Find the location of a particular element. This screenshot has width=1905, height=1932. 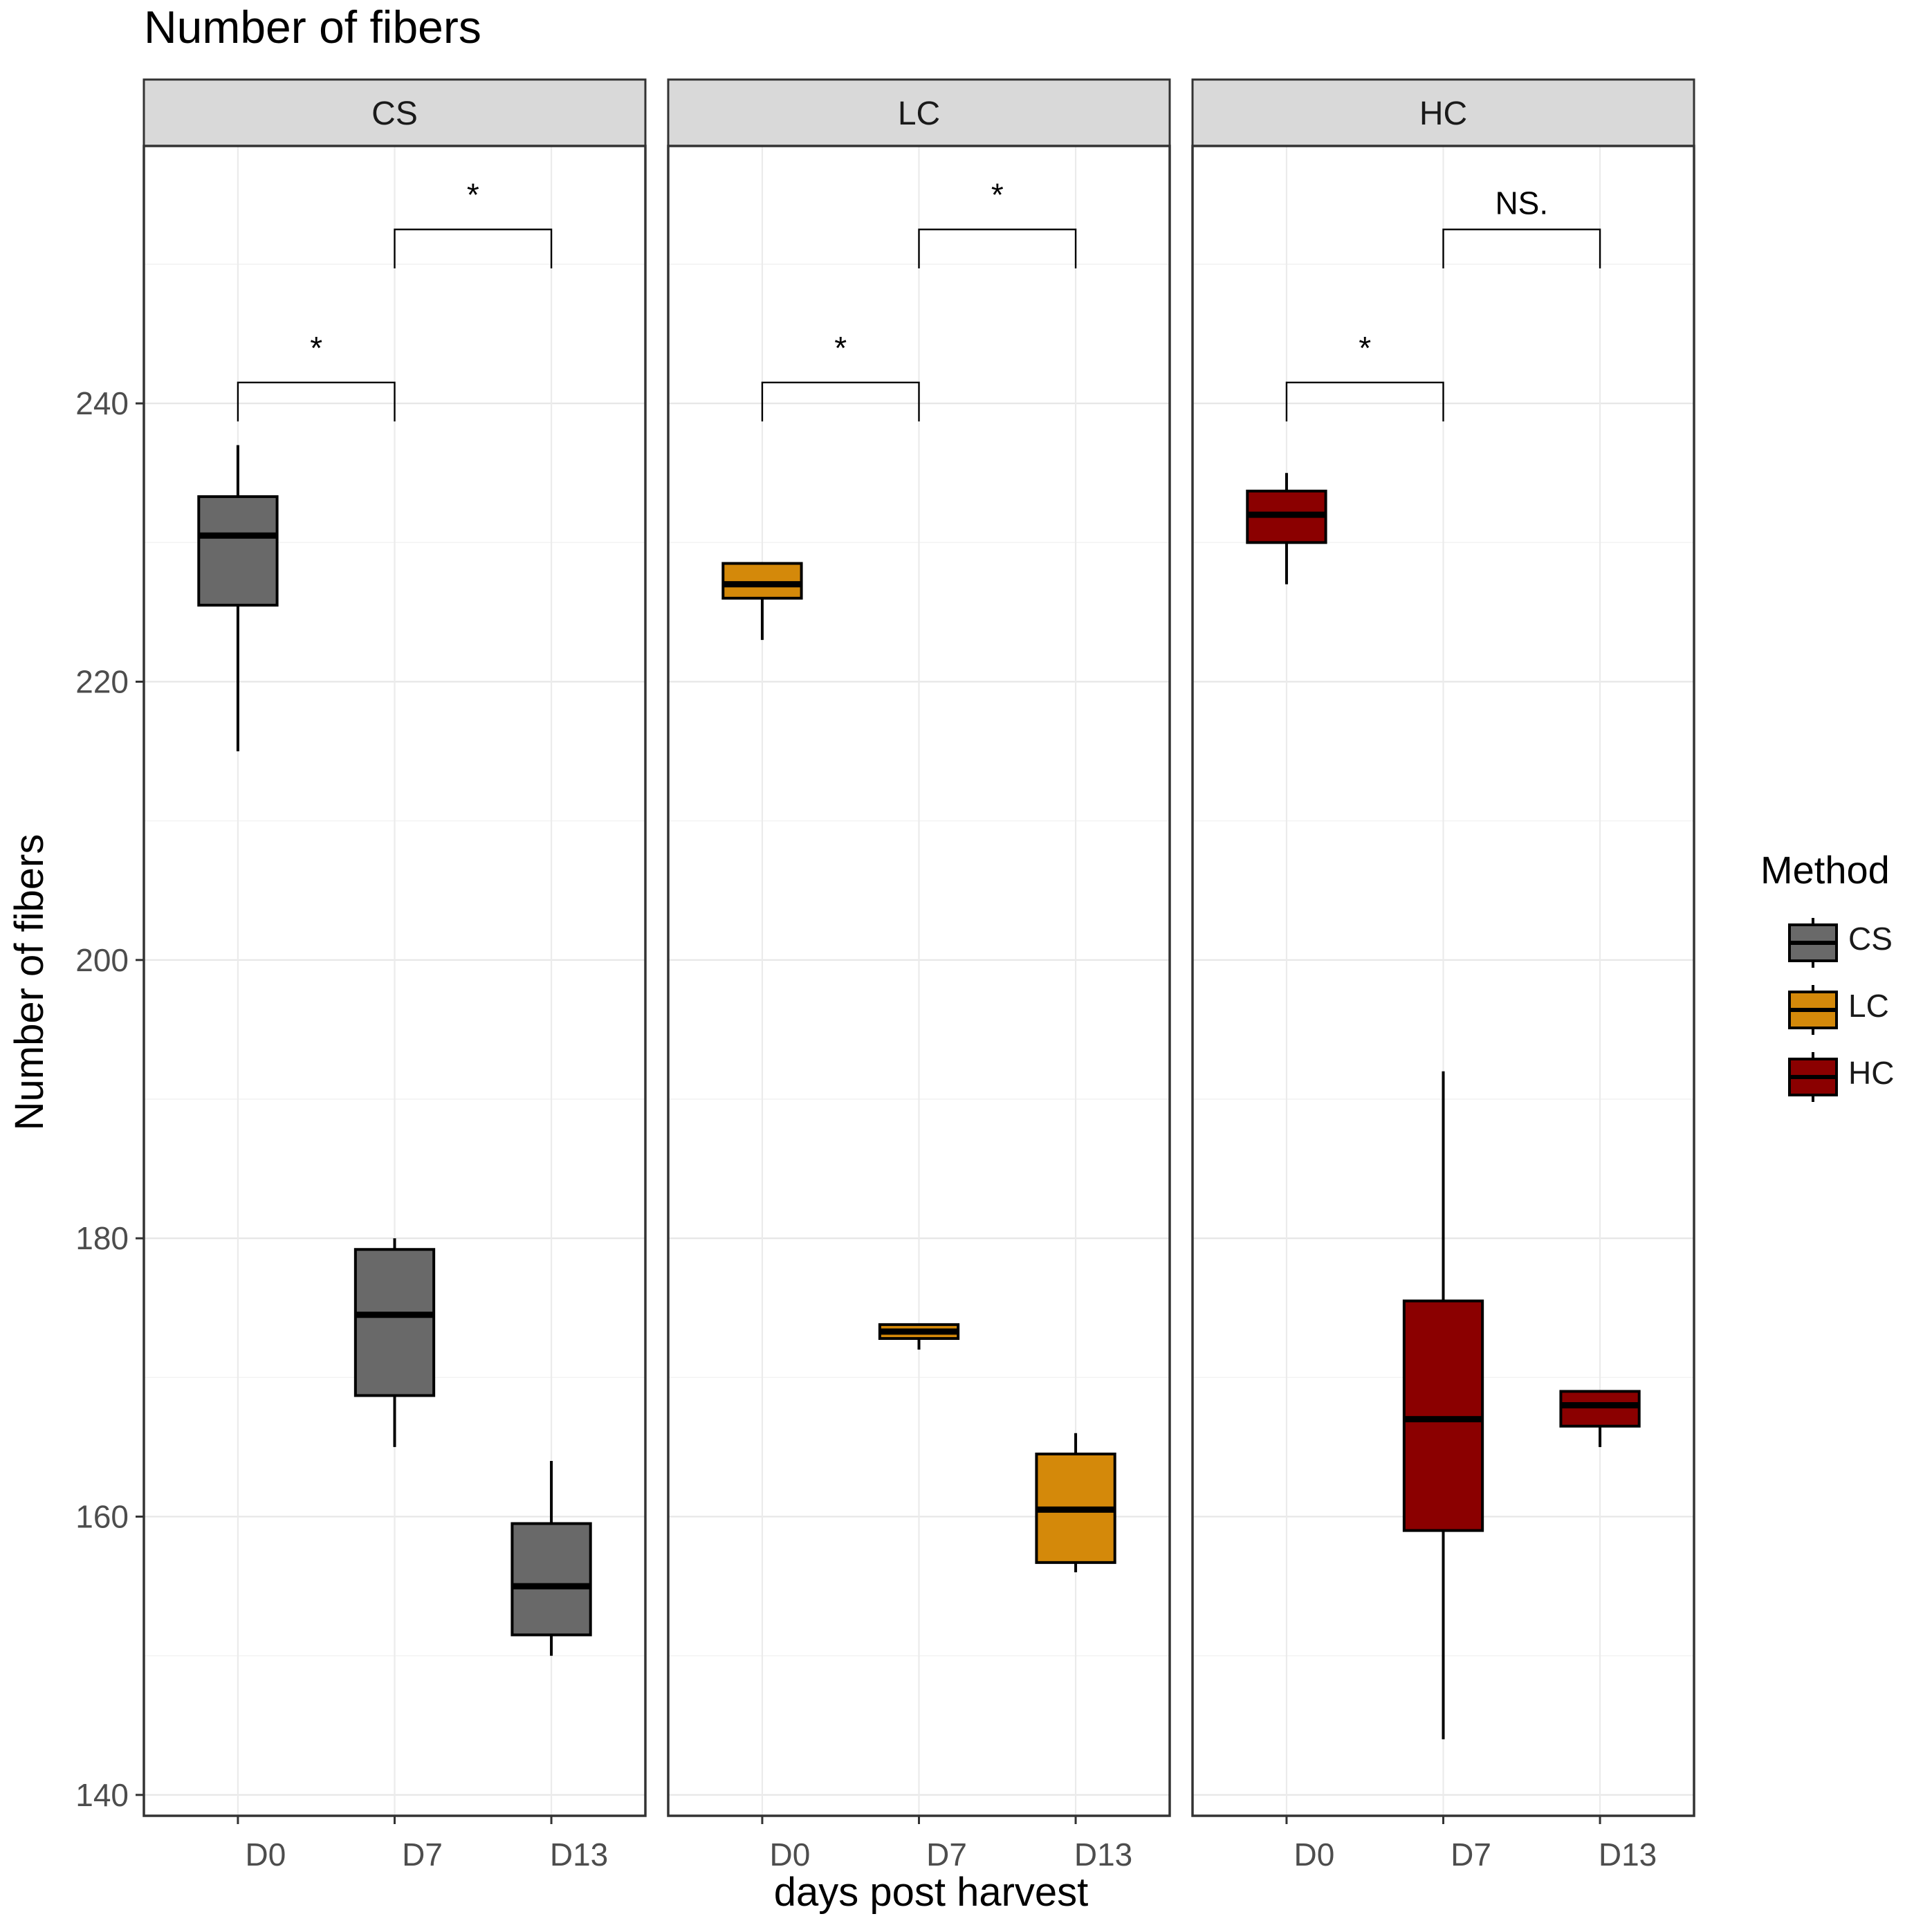

box-hc-d0 is located at coordinates (1286, 528).